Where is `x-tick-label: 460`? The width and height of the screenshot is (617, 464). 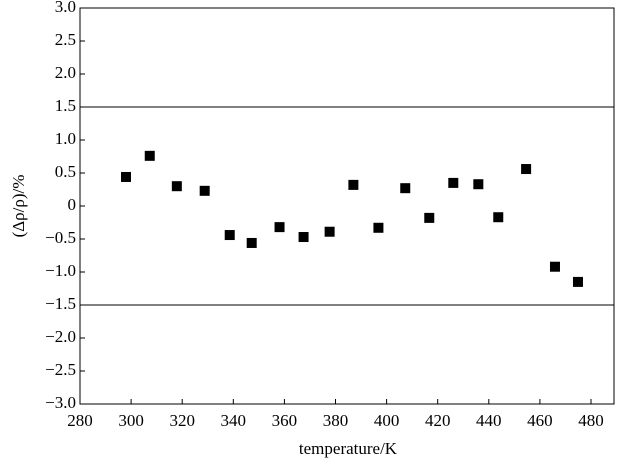
x-tick-label: 460 is located at coordinates (540, 420).